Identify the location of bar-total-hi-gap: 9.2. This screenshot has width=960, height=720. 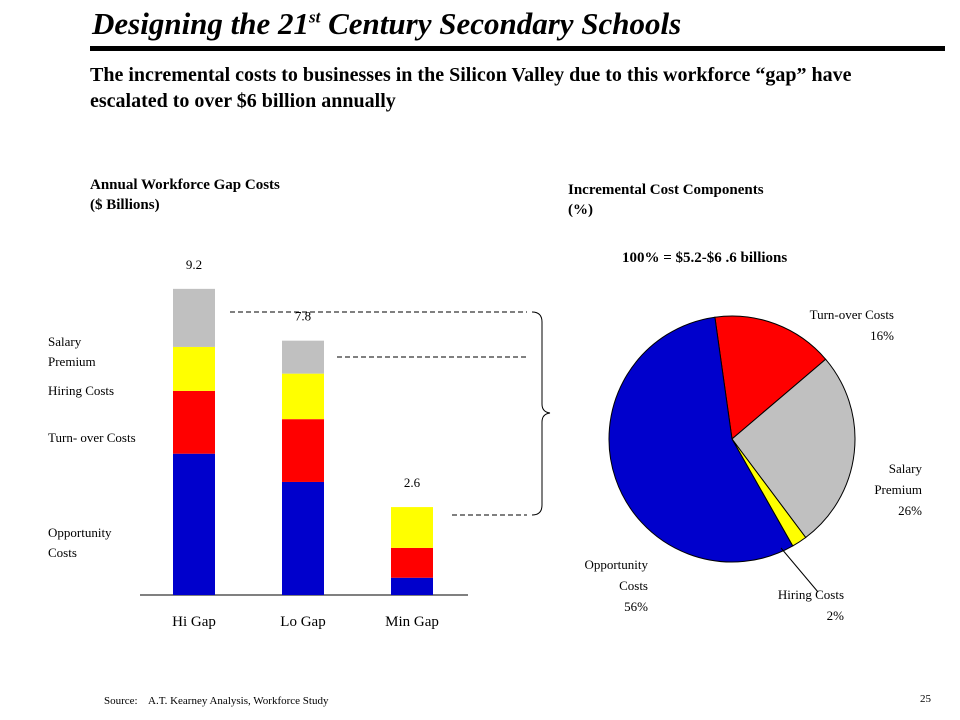
(194, 264).